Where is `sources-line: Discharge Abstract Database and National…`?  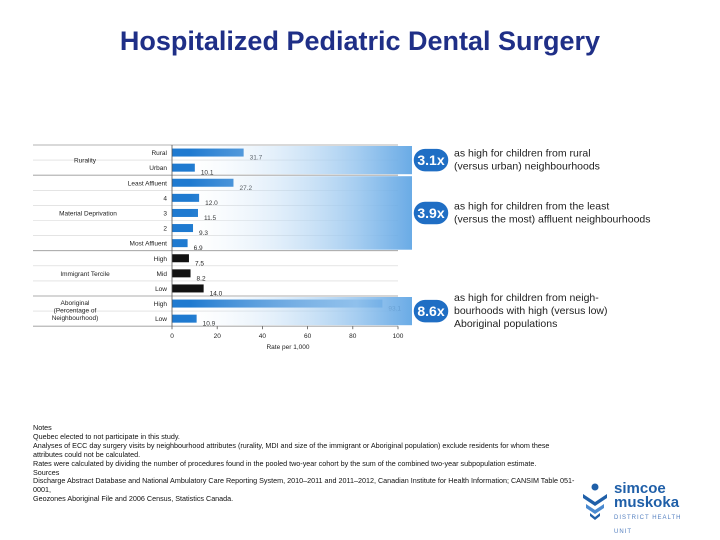 sources-line: Discharge Abstract Database and National… is located at coordinates (304, 485).